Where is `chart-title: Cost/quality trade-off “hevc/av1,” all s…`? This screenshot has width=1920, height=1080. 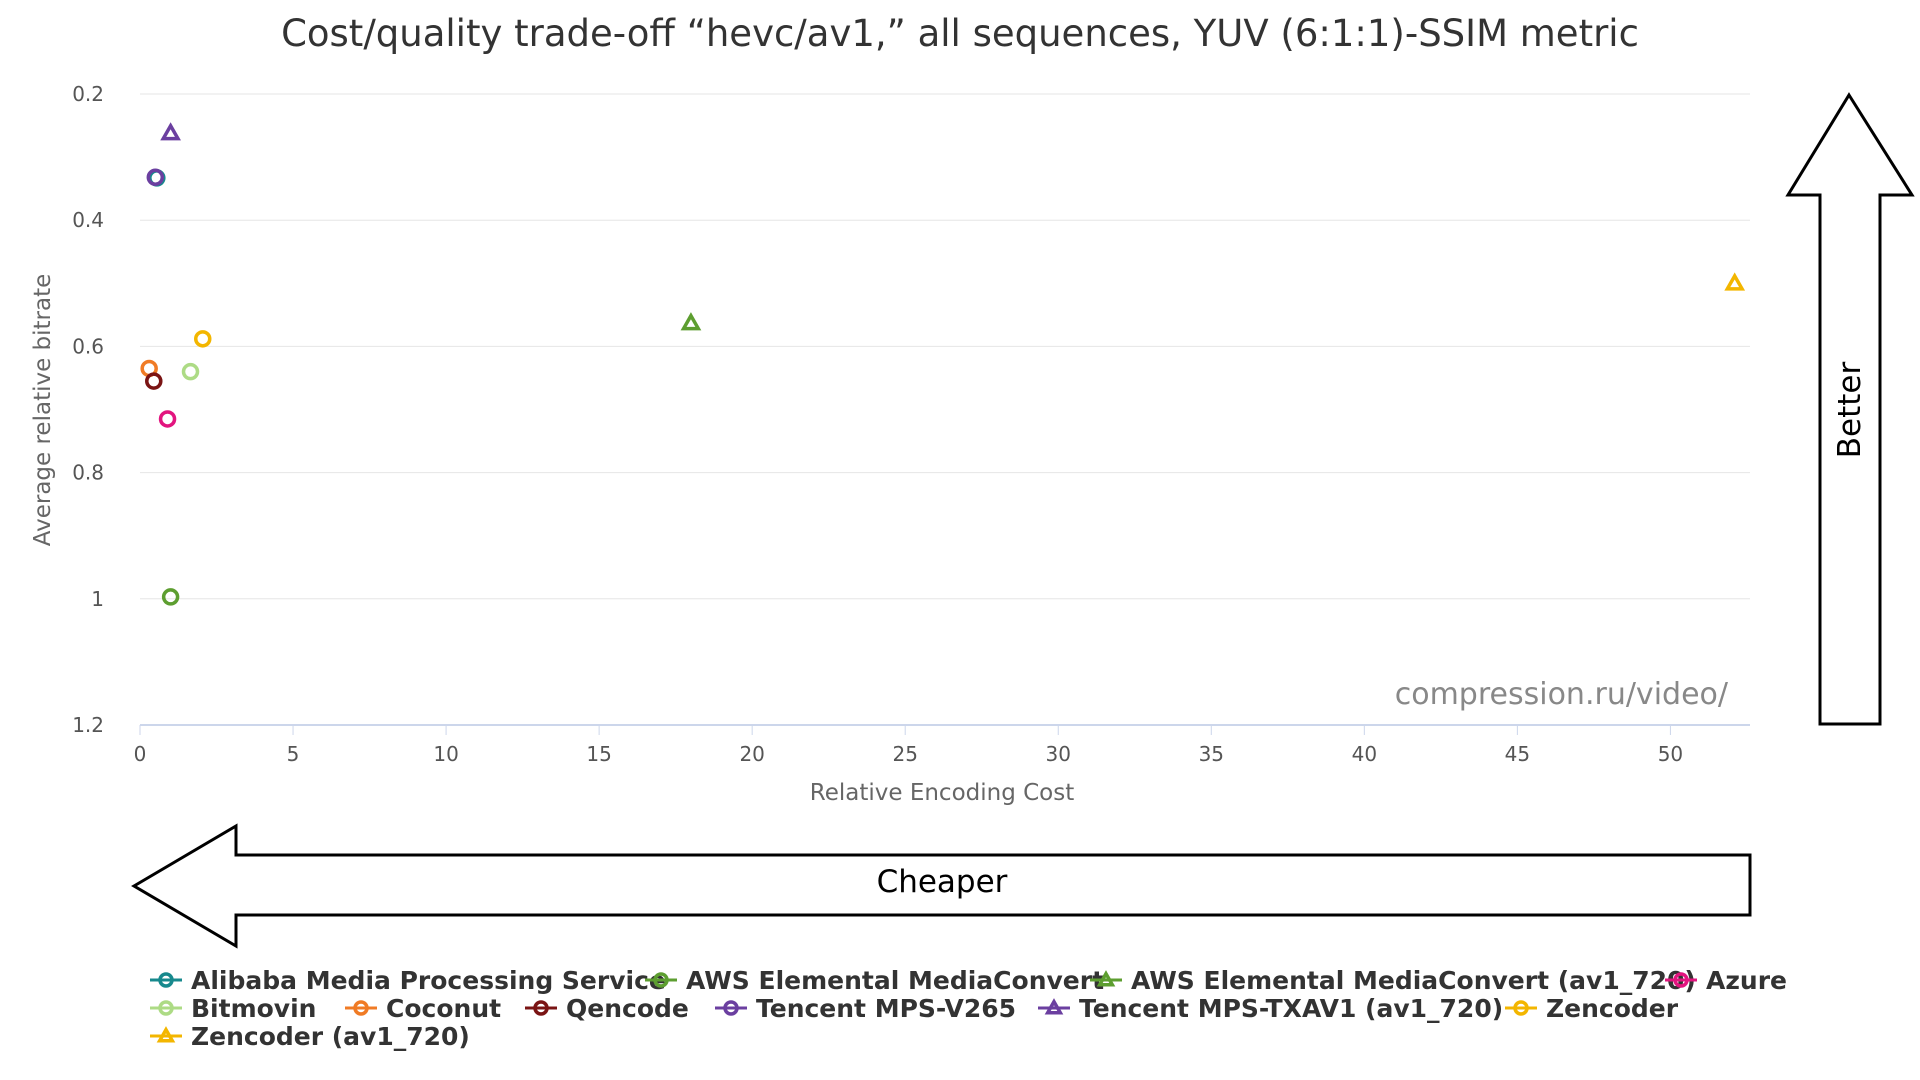
chart-title: Cost/quality trade-off “hevc/av1,” all s… is located at coordinates (960, 33).